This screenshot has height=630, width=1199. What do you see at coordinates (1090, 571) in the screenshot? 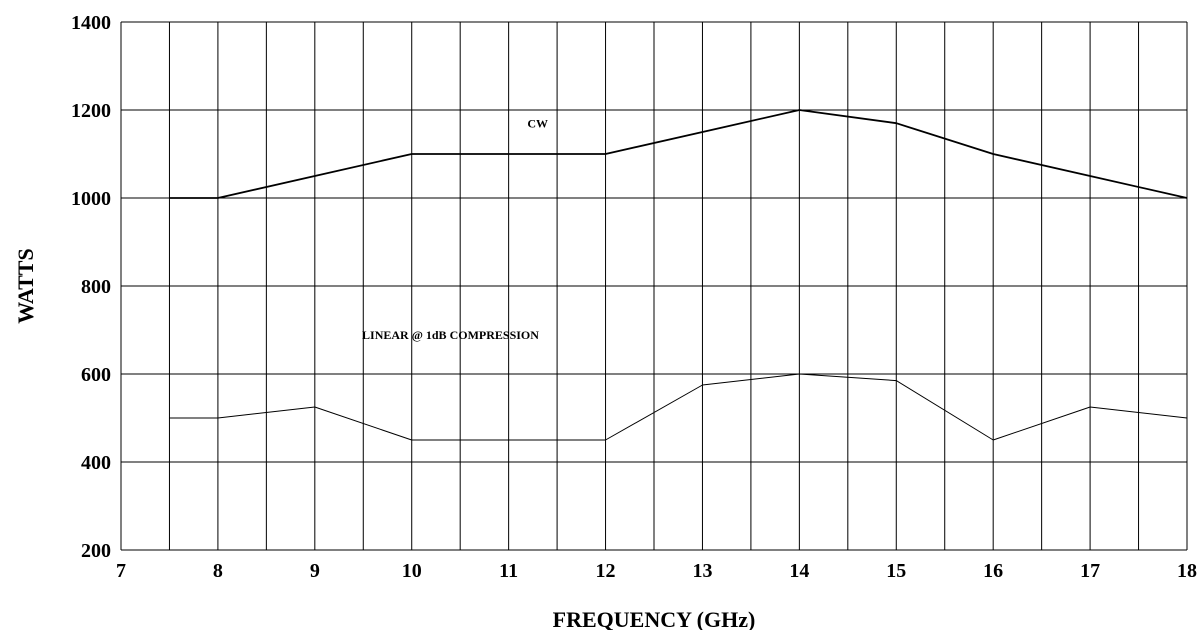
I see `x-tick-label: 17` at bounding box center [1090, 571].